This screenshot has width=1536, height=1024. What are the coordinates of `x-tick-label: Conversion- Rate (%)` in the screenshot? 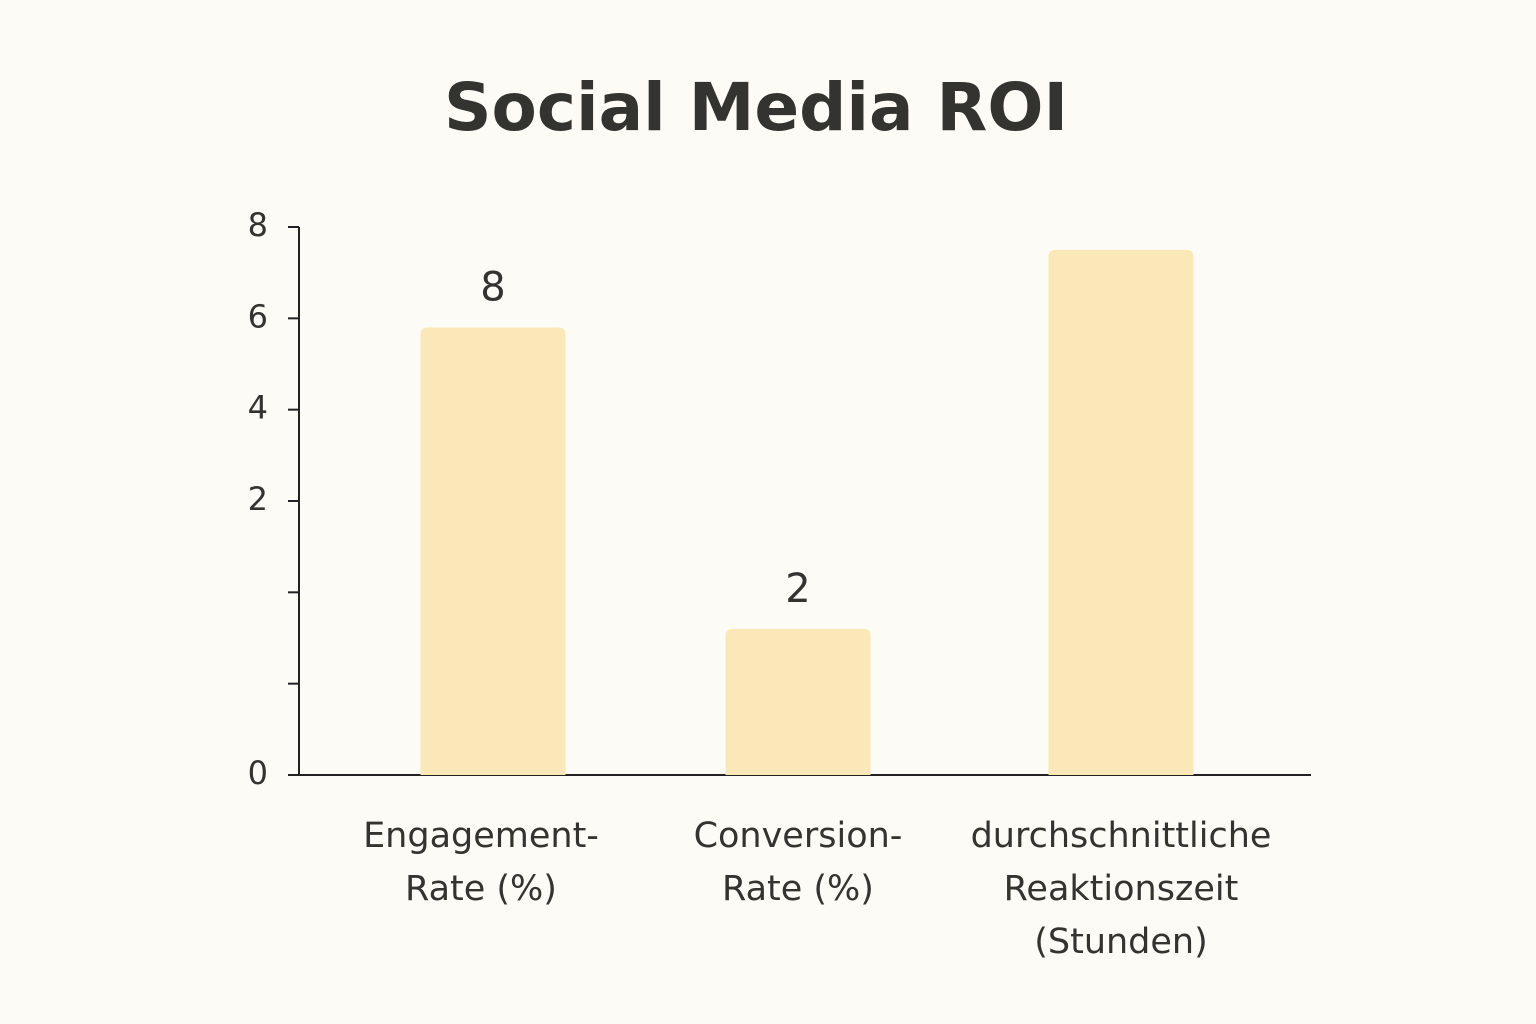 It's located at (798, 862).